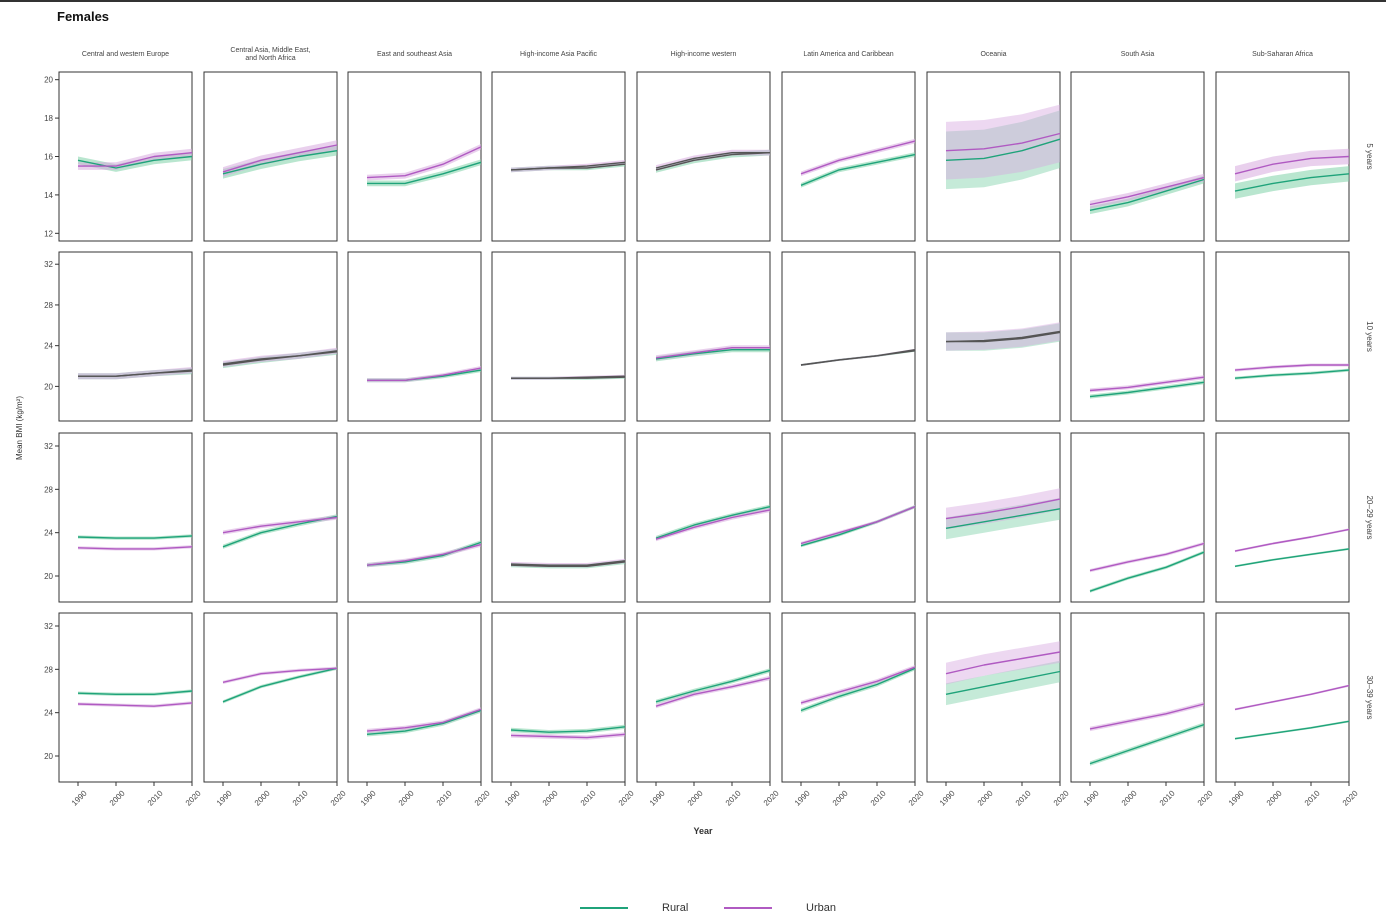 The height and width of the screenshot is (921, 1386). Describe the element at coordinates (48, 264) in the screenshot. I see `y-tick-label: 32` at that location.